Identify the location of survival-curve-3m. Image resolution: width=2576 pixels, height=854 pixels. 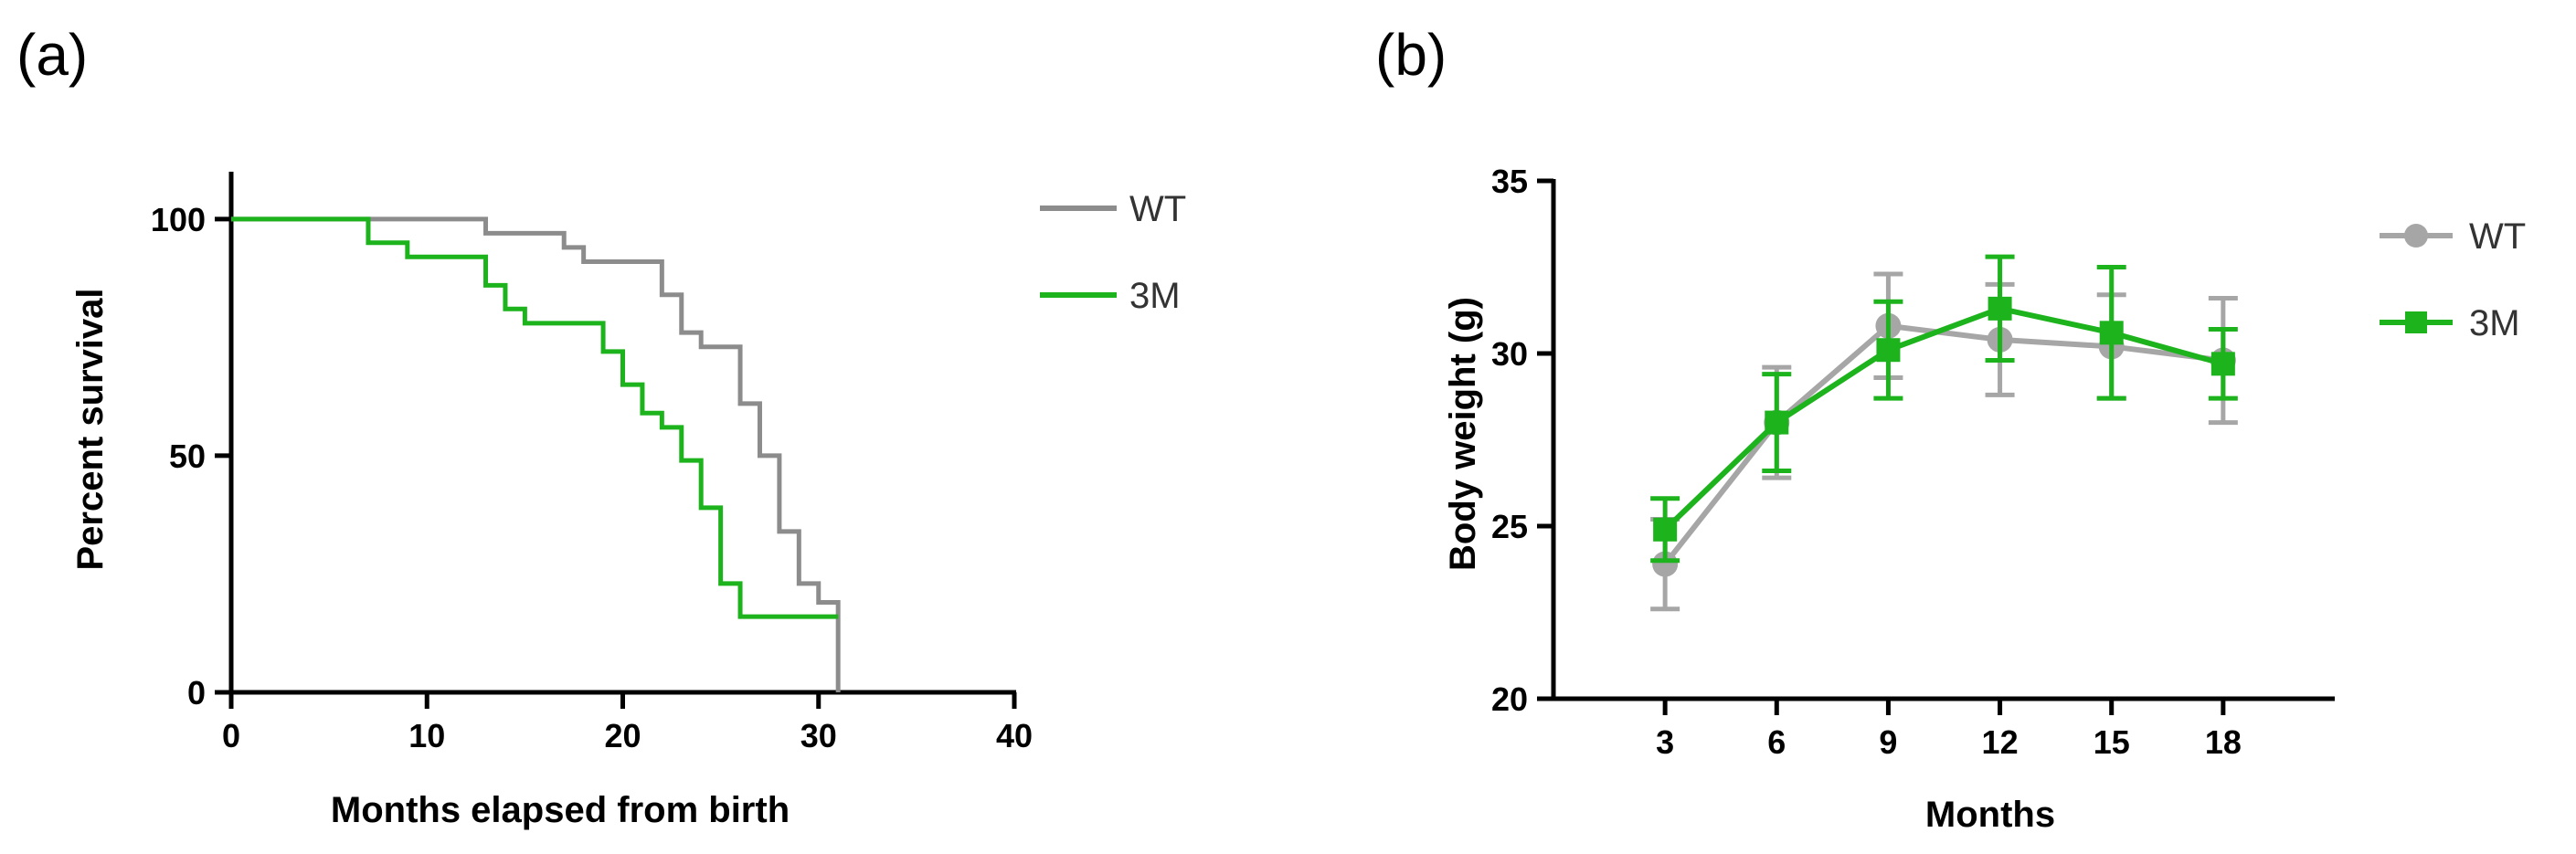
(535, 417).